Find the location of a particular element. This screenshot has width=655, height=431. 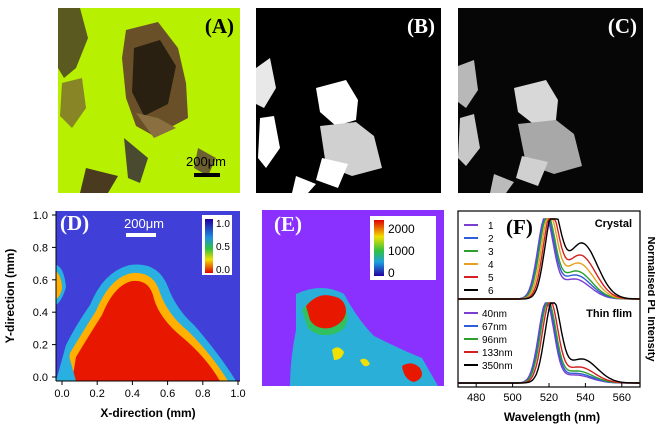

legend-label: 2 is located at coordinates (491, 239).